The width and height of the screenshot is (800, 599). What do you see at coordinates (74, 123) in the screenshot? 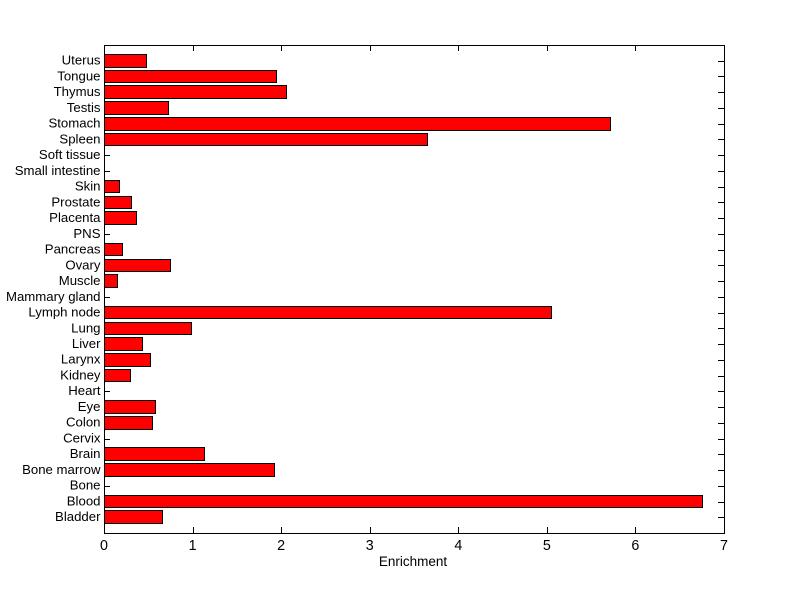
I see `svg-text: Stomach` at bounding box center [74, 123].